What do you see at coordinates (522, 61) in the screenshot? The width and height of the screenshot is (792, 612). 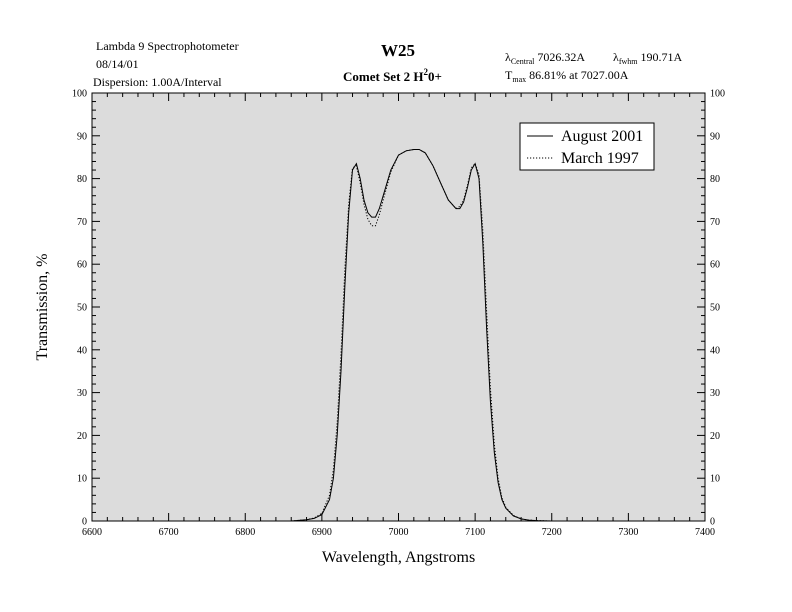 I see `central-sub: Central` at bounding box center [522, 61].